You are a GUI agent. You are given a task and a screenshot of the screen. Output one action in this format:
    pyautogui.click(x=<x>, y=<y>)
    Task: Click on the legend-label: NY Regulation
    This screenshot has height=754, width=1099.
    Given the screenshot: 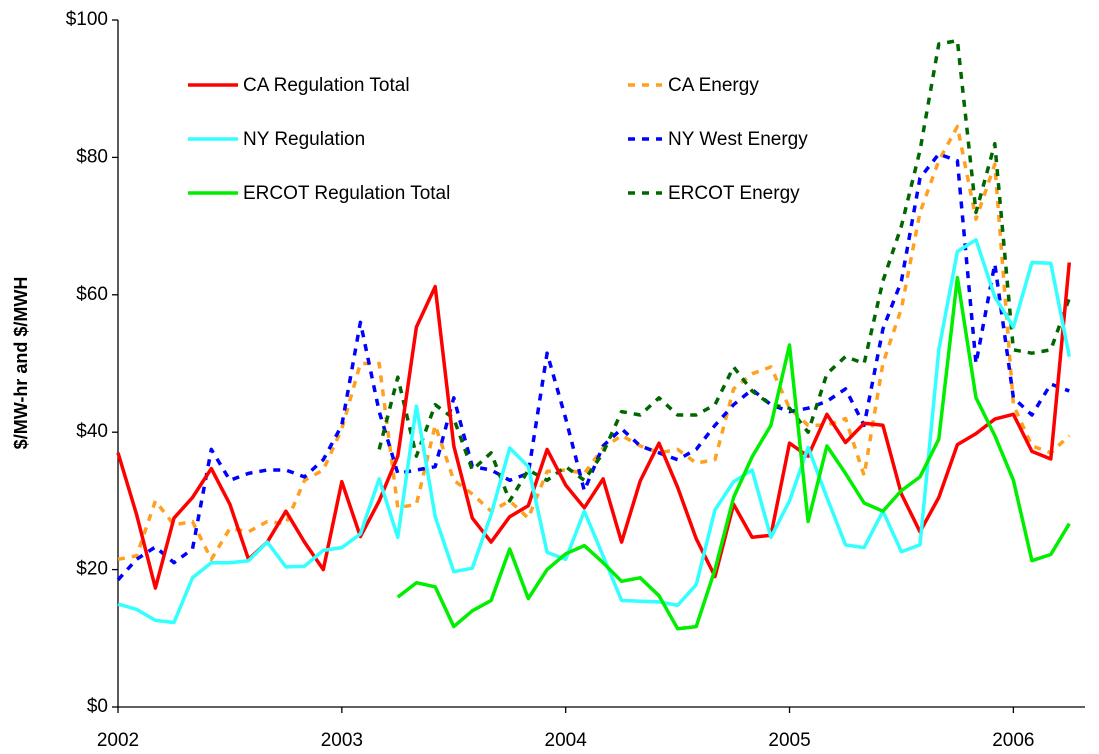 What is the action you would take?
    pyautogui.click(x=304, y=139)
    